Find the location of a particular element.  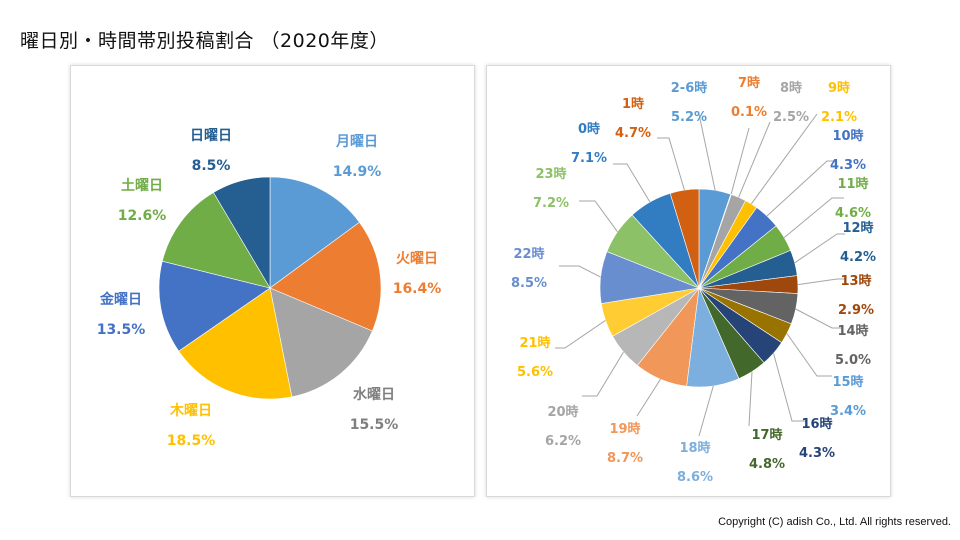

hour-category-label-8: 13時 is located at coordinates (855, 281).